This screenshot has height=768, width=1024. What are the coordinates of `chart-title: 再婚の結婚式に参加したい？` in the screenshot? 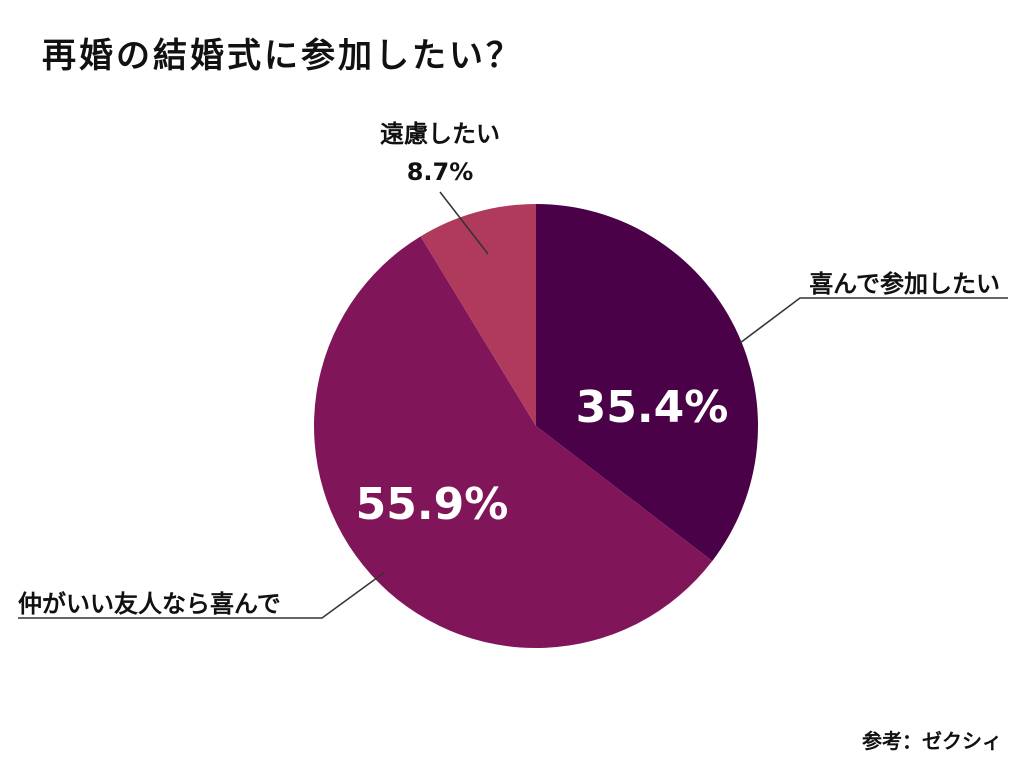 It's located at (282, 56).